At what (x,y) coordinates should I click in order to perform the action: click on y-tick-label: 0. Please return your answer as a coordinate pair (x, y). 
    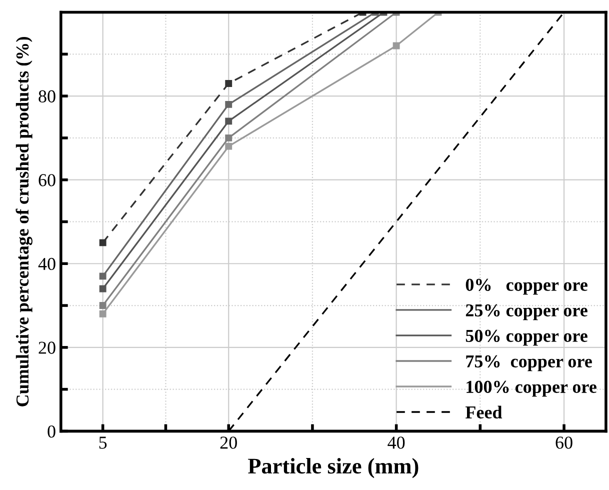
    Looking at the image, I should click on (52, 431).